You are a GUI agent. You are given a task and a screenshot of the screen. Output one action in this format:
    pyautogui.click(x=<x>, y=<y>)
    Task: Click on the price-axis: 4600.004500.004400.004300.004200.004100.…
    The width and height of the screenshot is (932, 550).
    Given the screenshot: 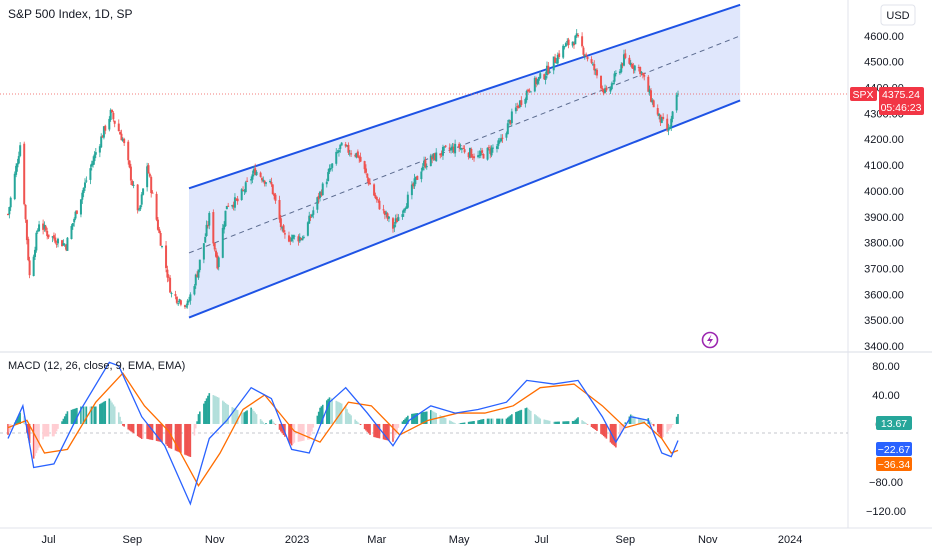 What is the action you would take?
    pyautogui.click(x=884, y=192)
    